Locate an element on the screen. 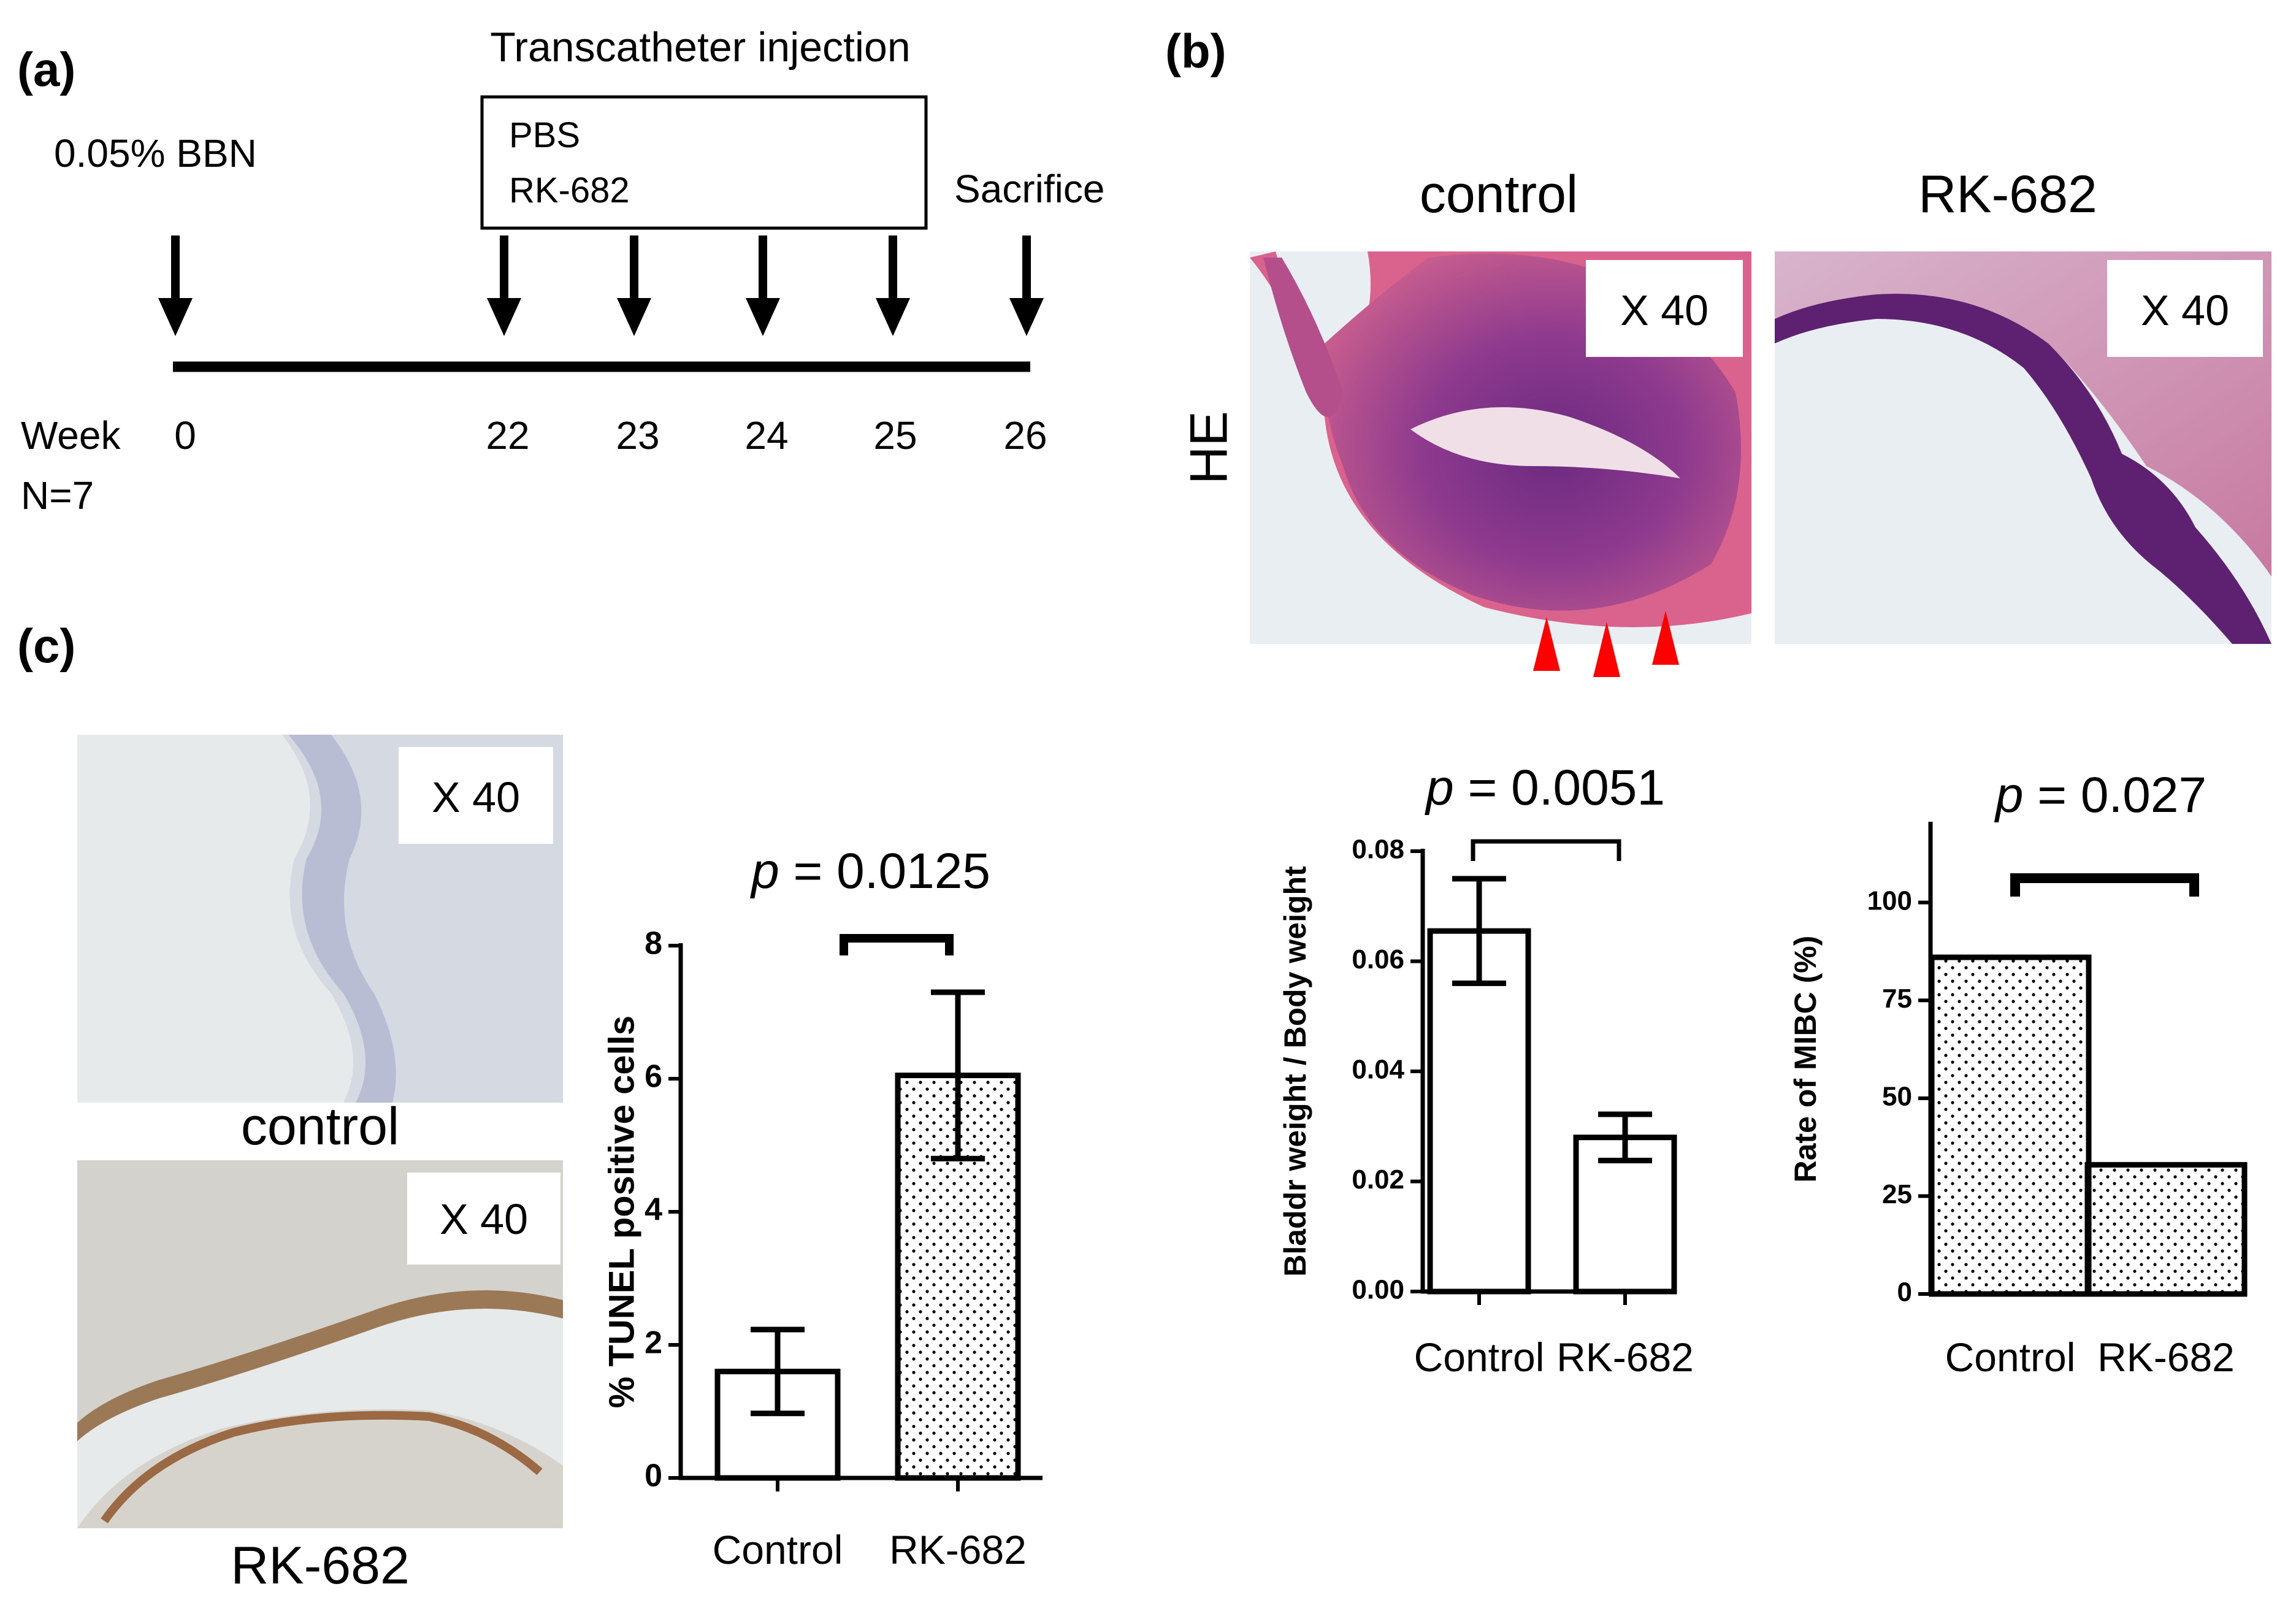 The height and width of the screenshot is (1619, 2296). mibc-ylabel: Rate of MIBC (%) is located at coordinates (1805, 1059).